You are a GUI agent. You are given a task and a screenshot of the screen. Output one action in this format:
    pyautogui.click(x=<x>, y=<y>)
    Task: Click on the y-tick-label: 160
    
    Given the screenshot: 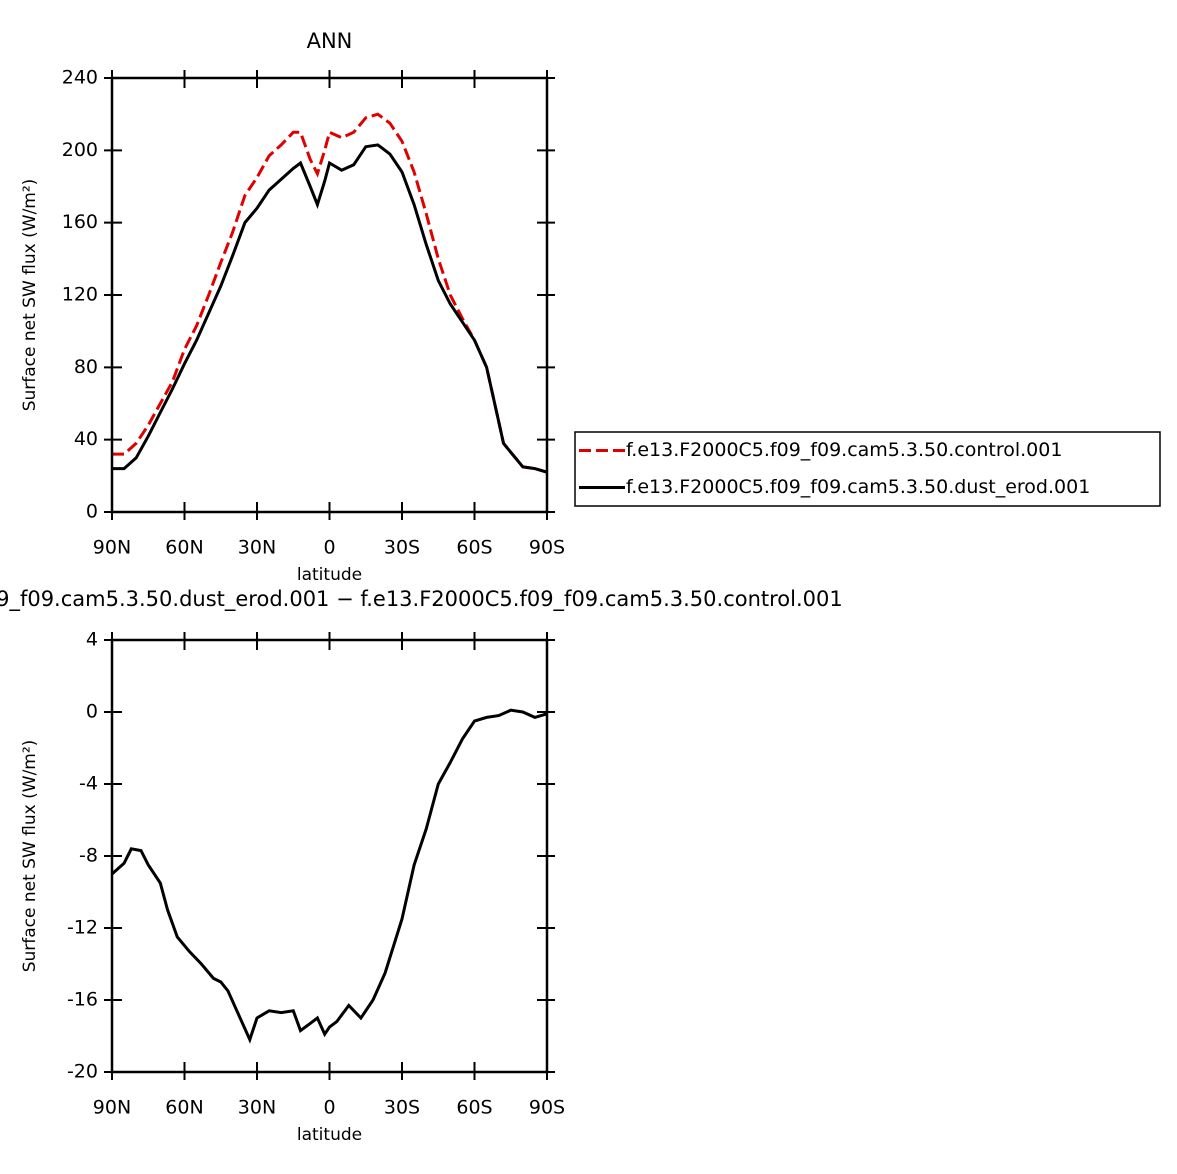 What is the action you would take?
    pyautogui.click(x=80, y=222)
    